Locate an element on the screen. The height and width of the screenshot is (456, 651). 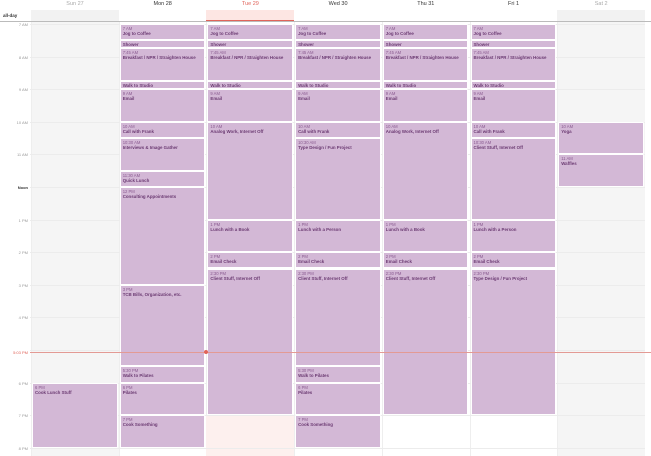
event-time: 7 AM is located at coordinates (127, 28).